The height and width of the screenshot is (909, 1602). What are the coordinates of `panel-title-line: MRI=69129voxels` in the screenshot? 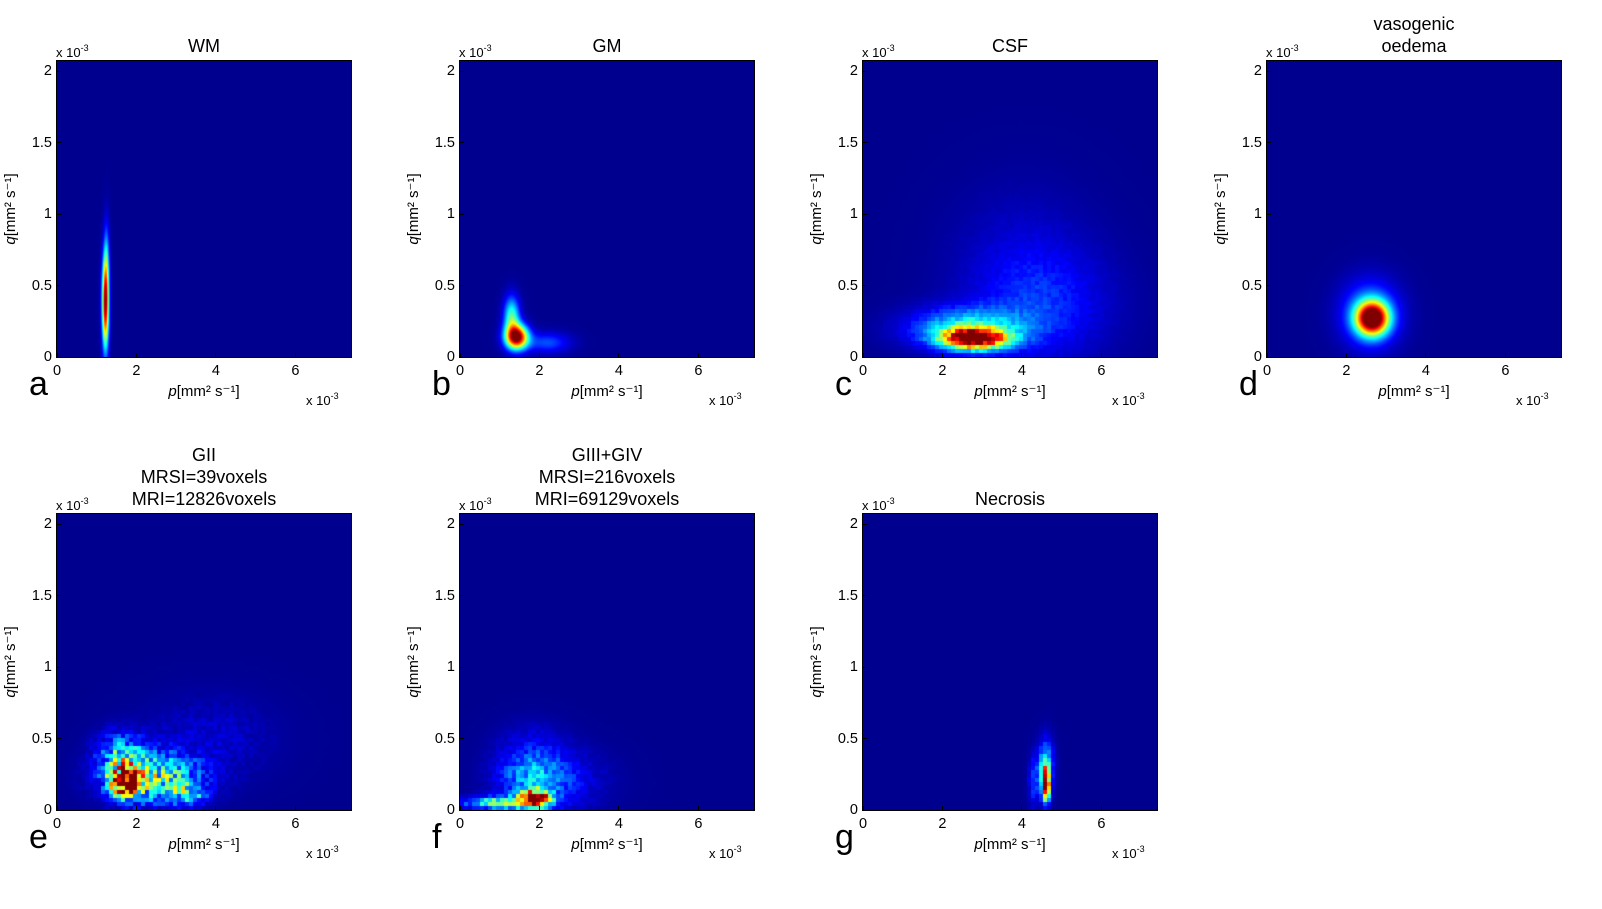 It's located at (607, 499).